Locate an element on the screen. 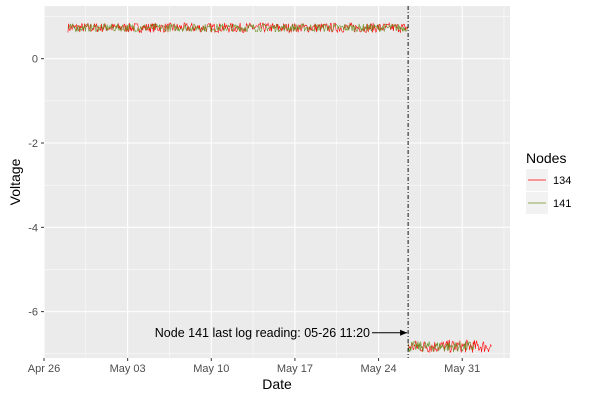 Image resolution: width=606 pixels, height=400 pixels. x-axis-title: Date is located at coordinates (277, 384).